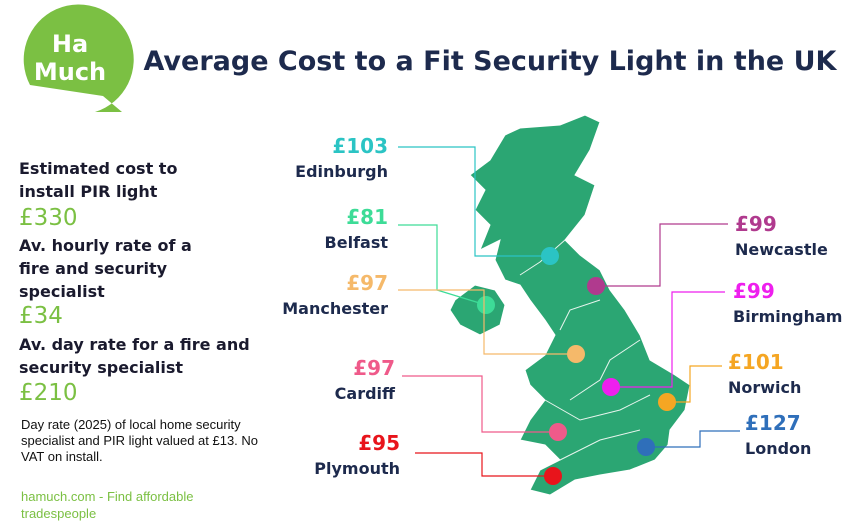  What do you see at coordinates (787, 316) in the screenshot?
I see `city-name: Birmingham` at bounding box center [787, 316].